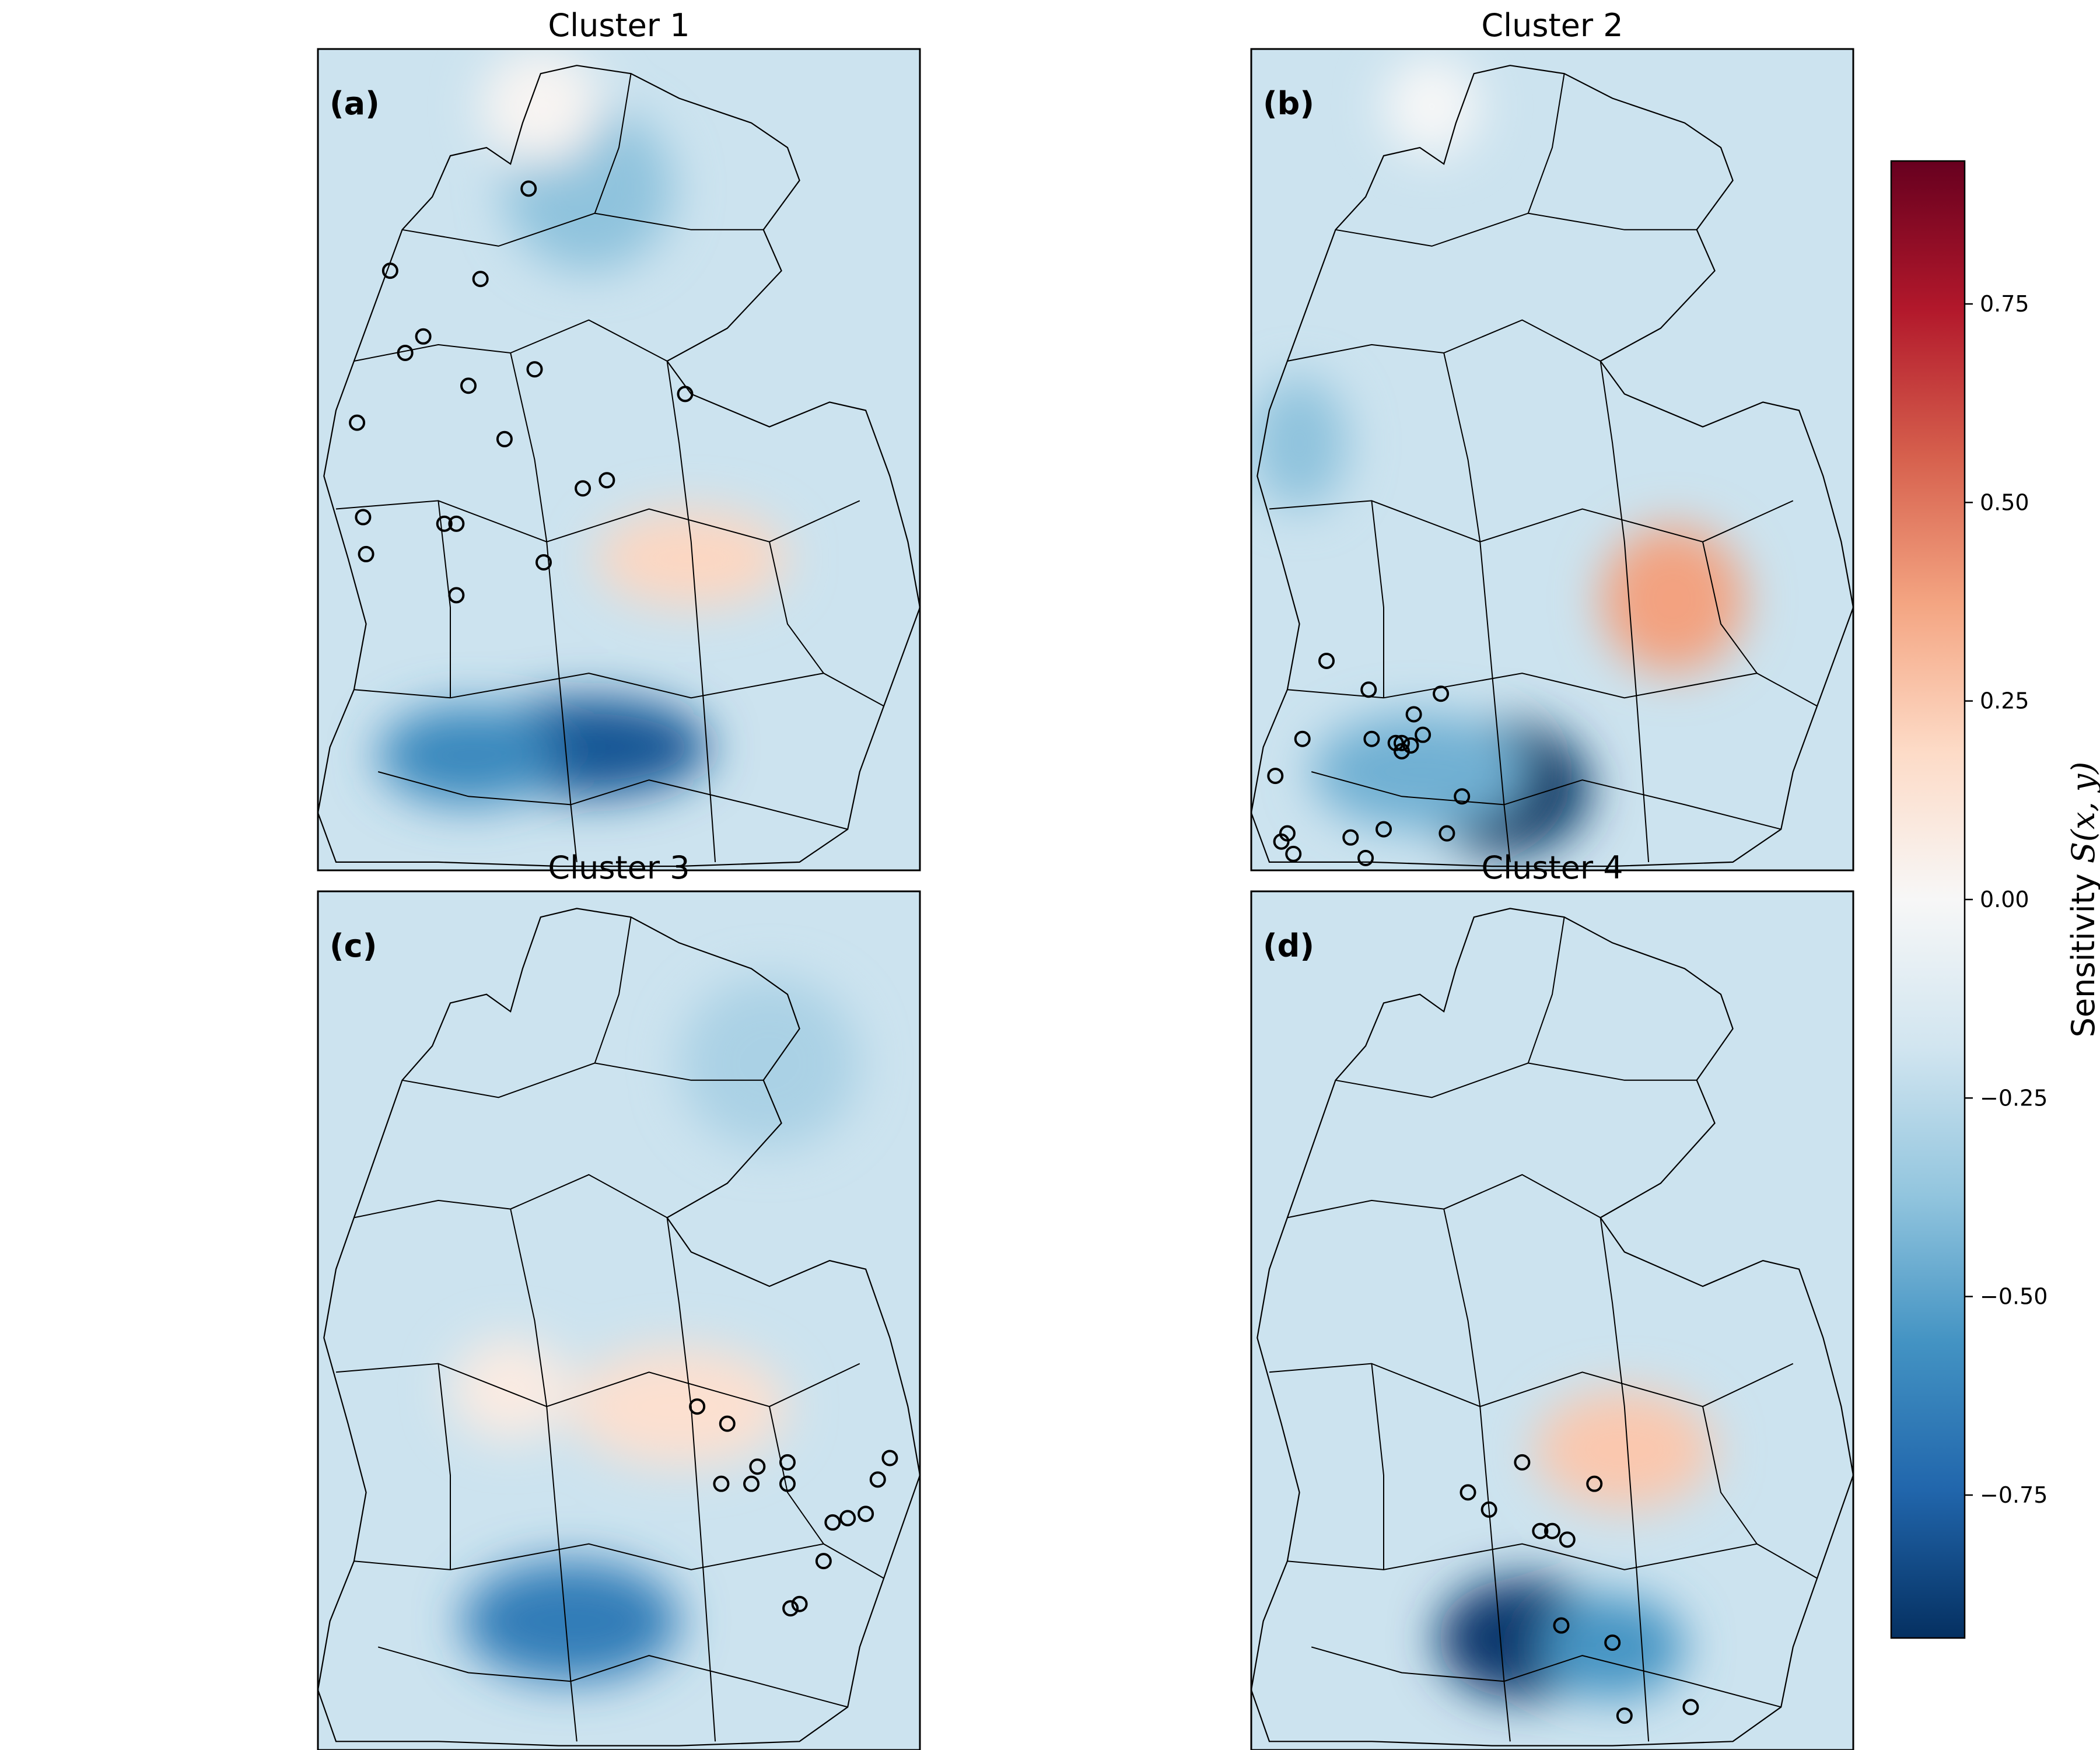 This screenshot has height=1750, width=2100. What do you see at coordinates (2014, 1098) in the screenshot?
I see `colorbar-tick-label: −0.25` at bounding box center [2014, 1098].